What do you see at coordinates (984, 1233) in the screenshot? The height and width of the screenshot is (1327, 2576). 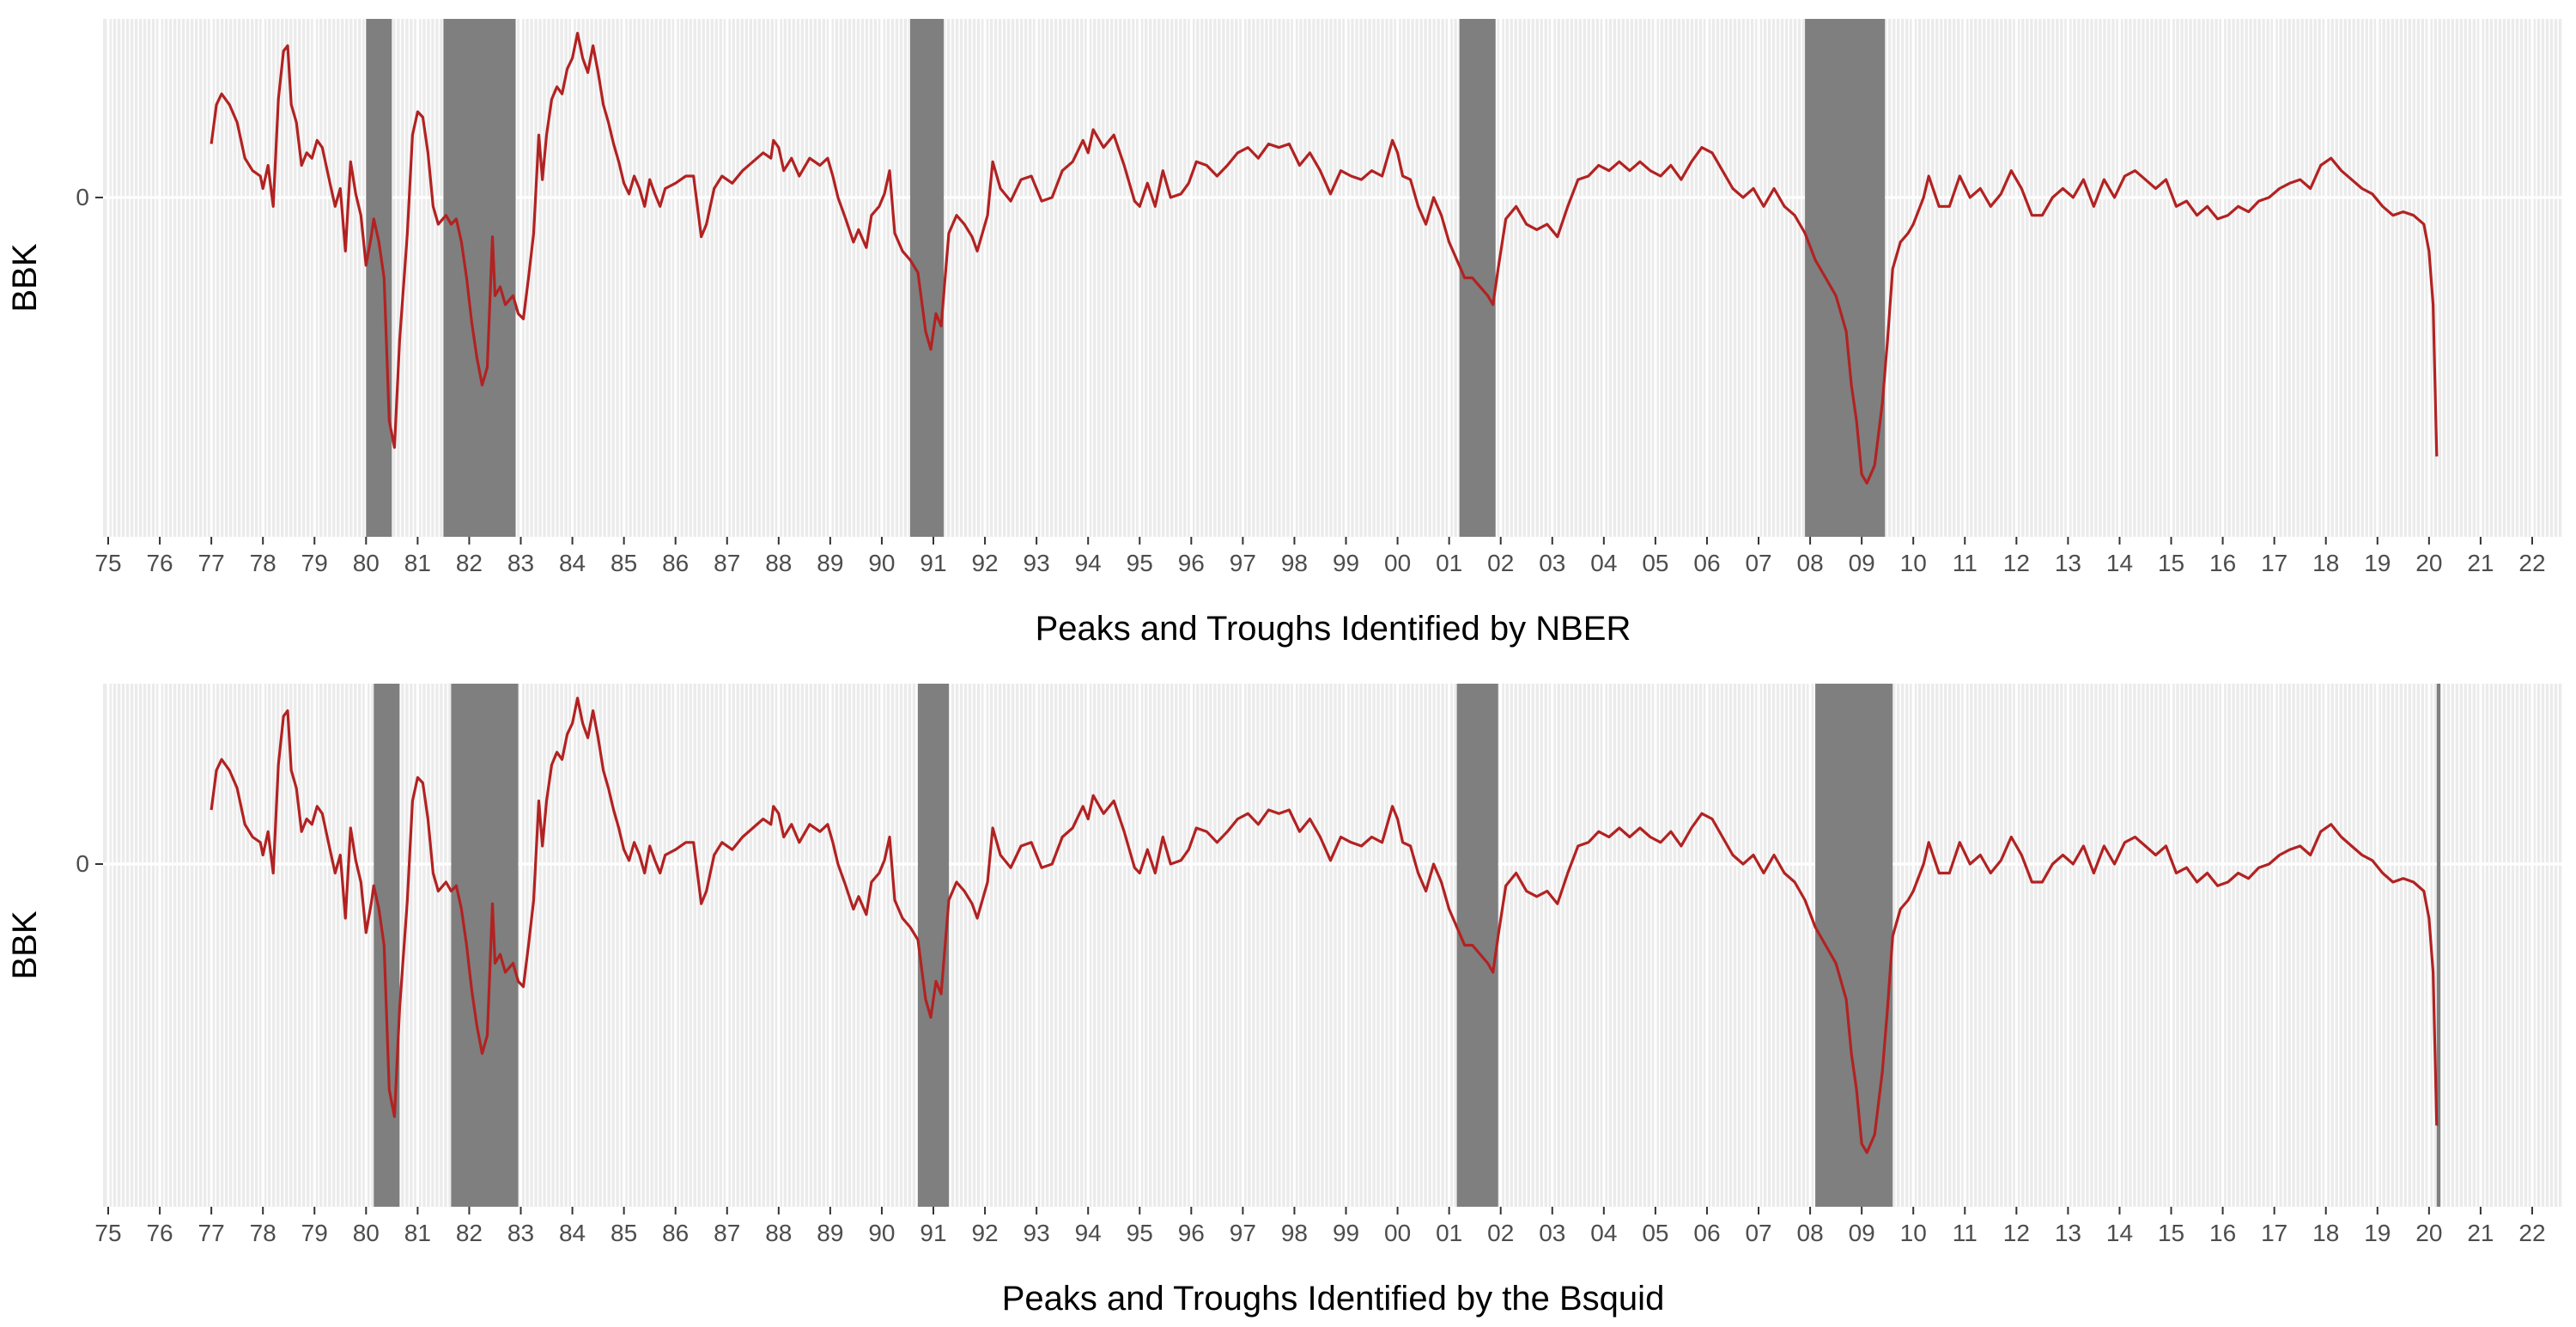 I see `x-tick-label: 92` at bounding box center [984, 1233].